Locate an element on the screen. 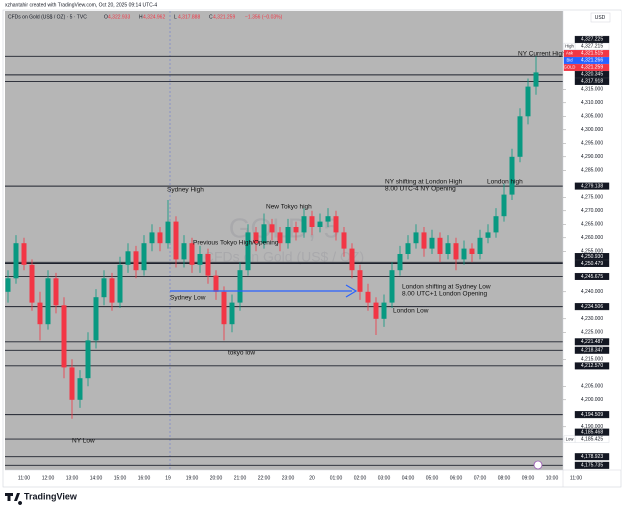 This screenshot has width=625, height=510. price-axis is located at coordinates (593, 240).